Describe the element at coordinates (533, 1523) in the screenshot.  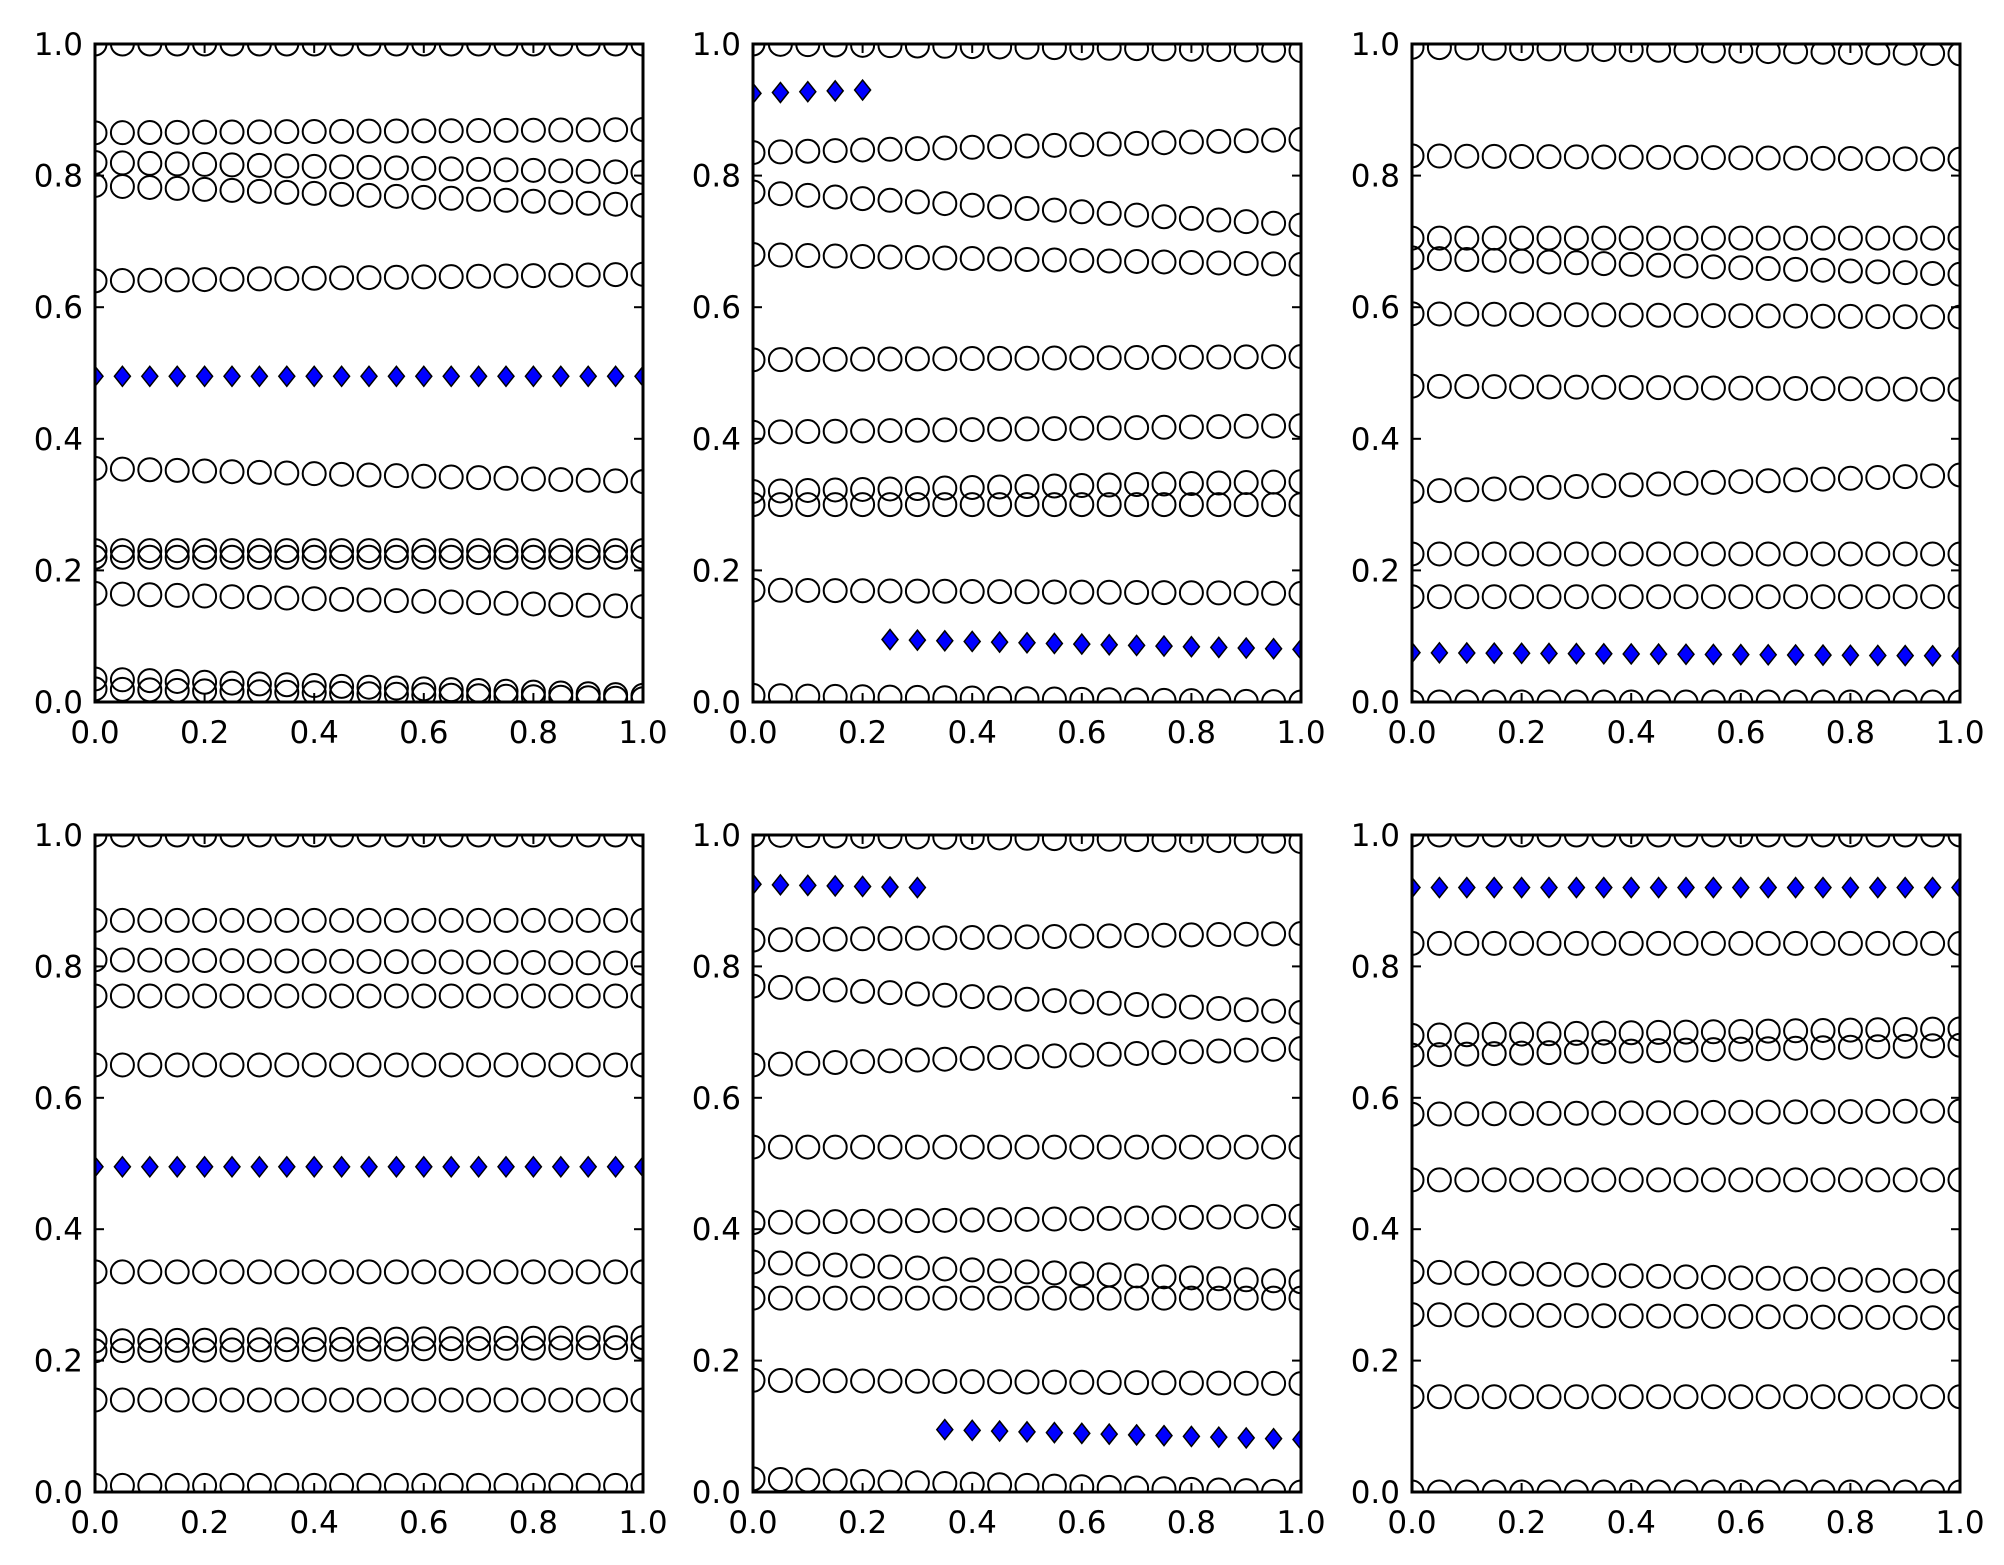
I see `x-tick-label: 0.8` at that location.